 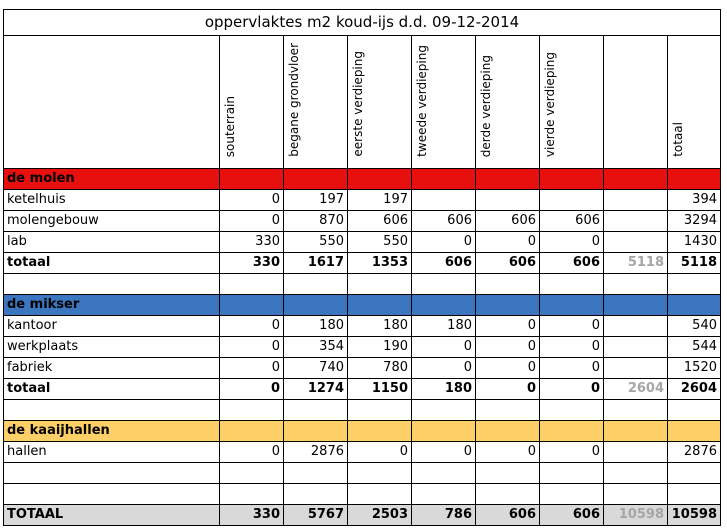 I want to click on value-cell: 1430, so click(x=694, y=242).